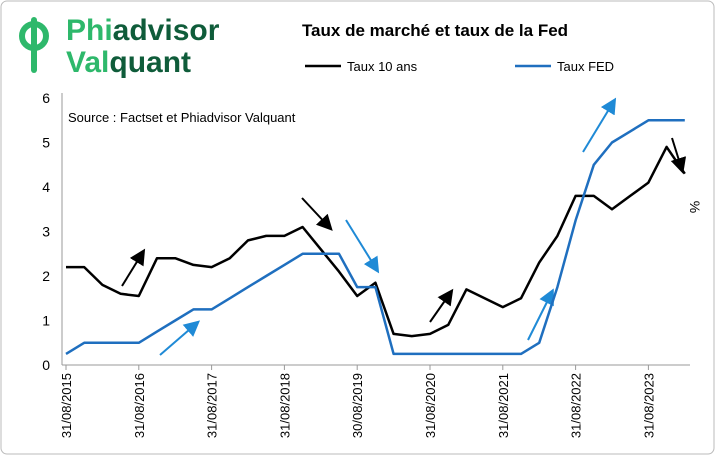  Describe the element at coordinates (46, 365) in the screenshot. I see `y-tick-label: 0` at that location.